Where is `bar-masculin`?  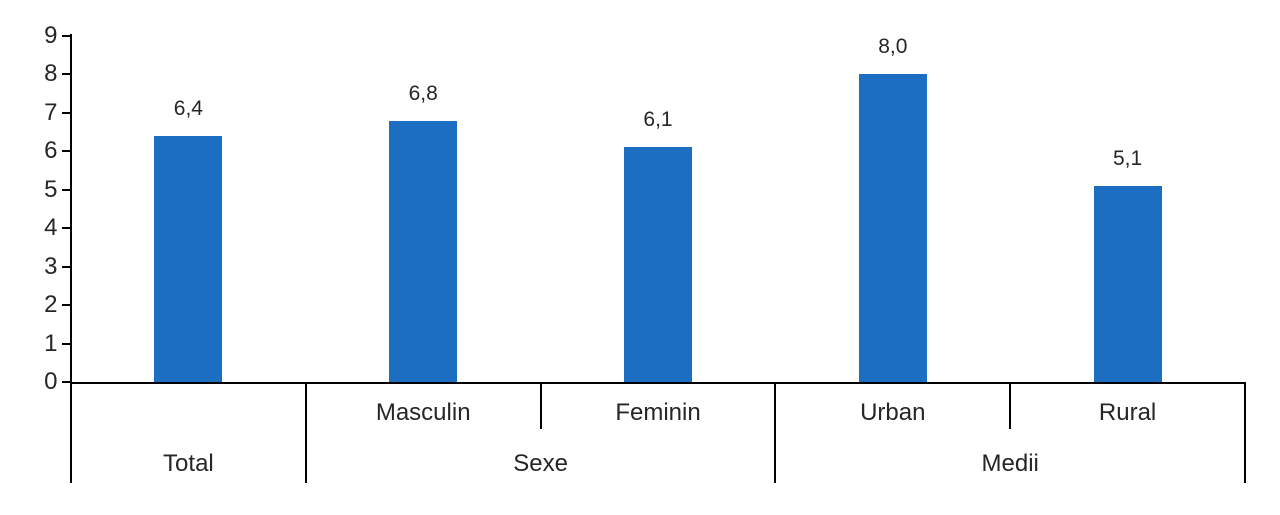
bar-masculin is located at coordinates (423, 251).